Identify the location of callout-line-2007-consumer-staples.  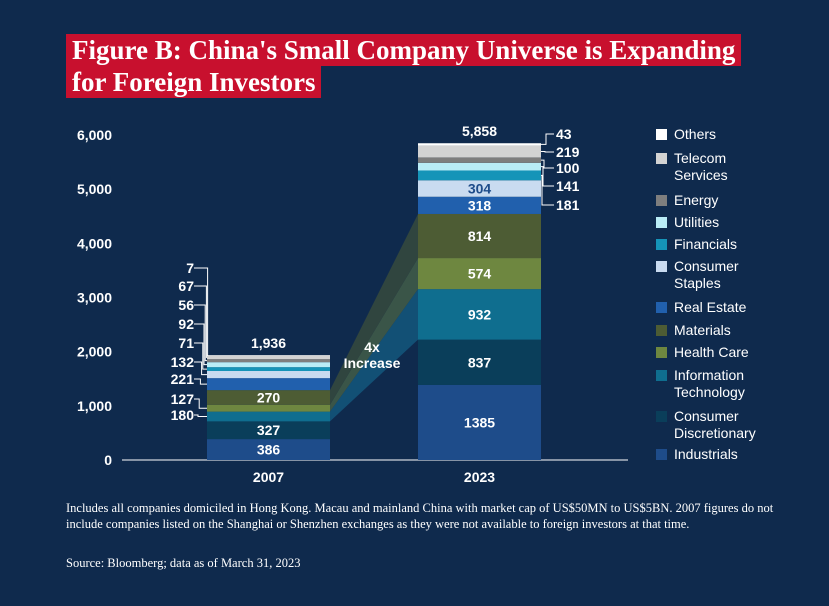
(200, 368).